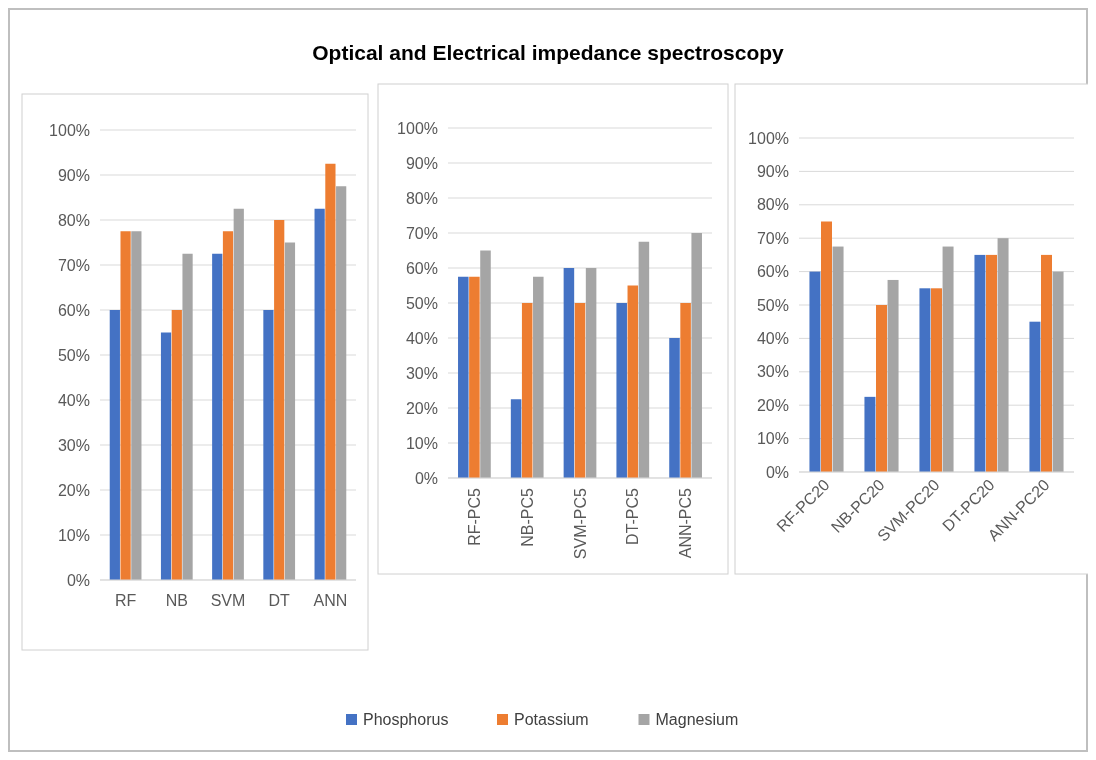 The height and width of the screenshot is (760, 1096). I want to click on x-tick-label: SVM, so click(228, 600).